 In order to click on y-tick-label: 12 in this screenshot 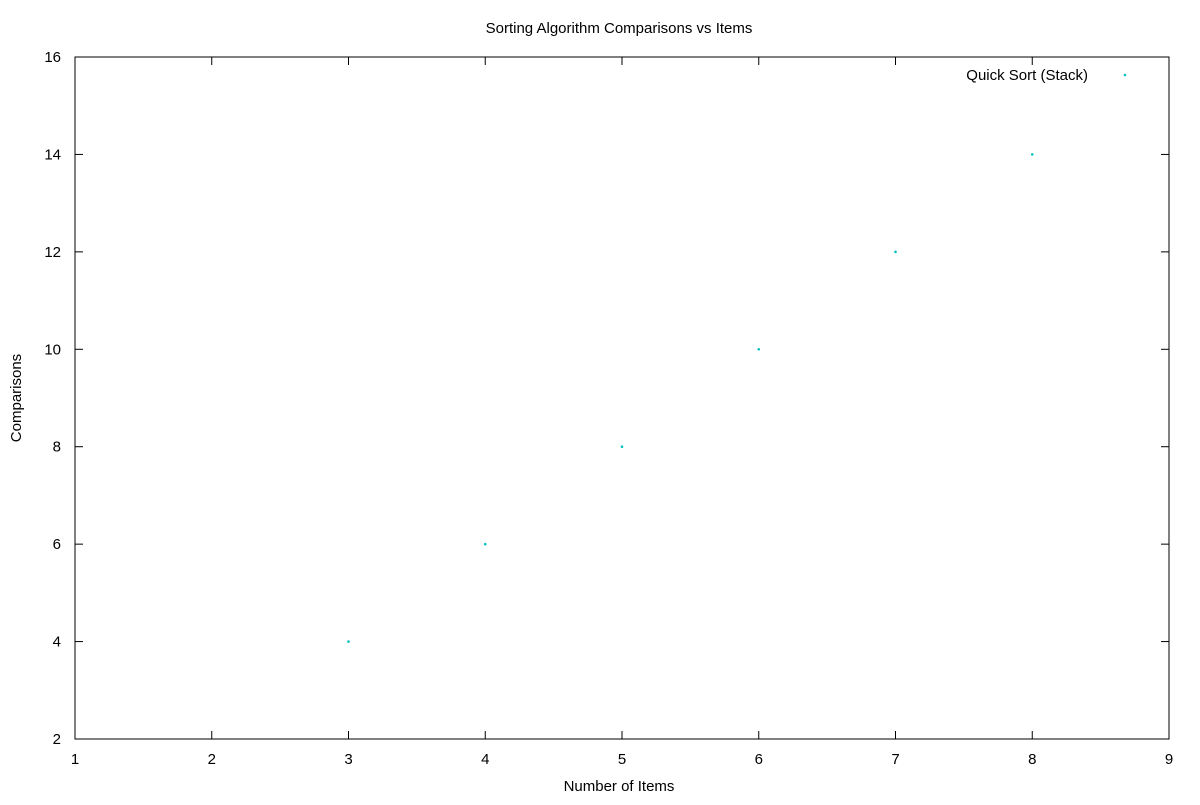, I will do `click(52, 252)`.